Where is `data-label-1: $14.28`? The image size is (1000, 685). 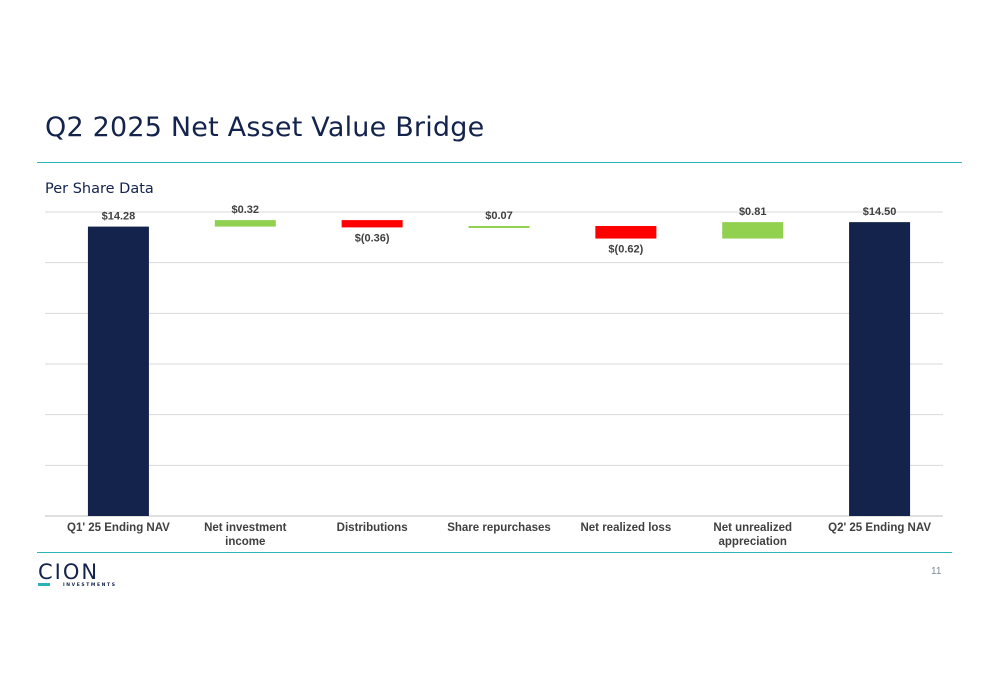
data-label-1: $14.28 is located at coordinates (119, 217).